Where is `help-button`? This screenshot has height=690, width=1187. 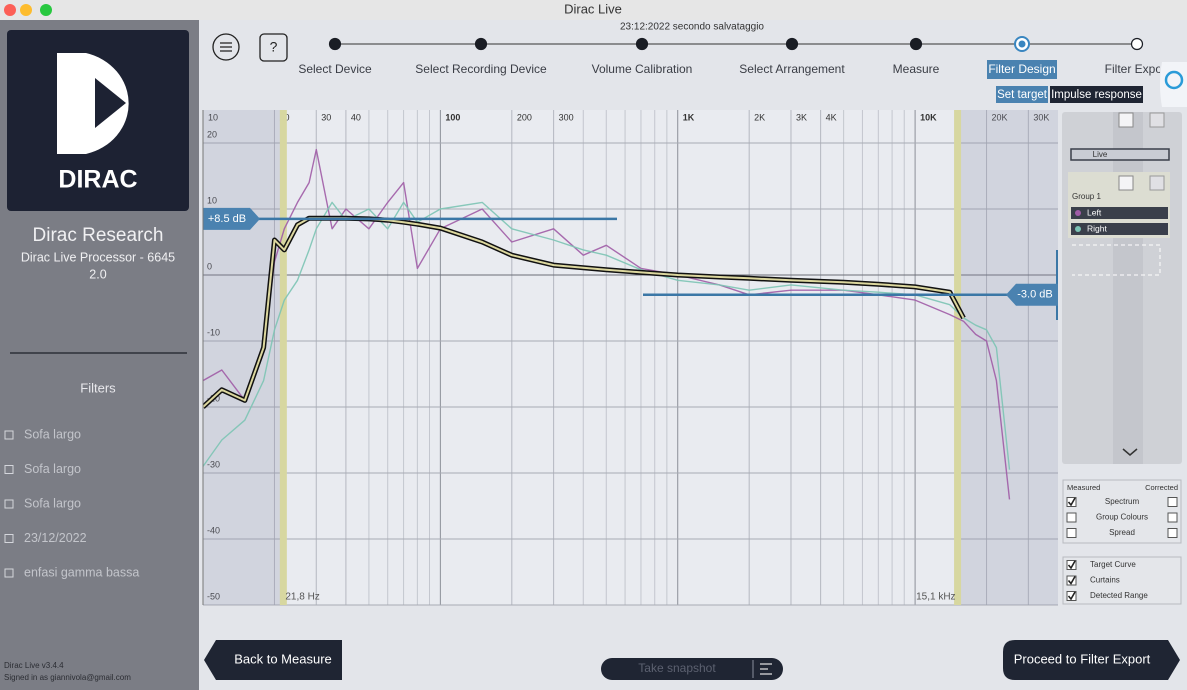
help-button is located at coordinates (273, 47).